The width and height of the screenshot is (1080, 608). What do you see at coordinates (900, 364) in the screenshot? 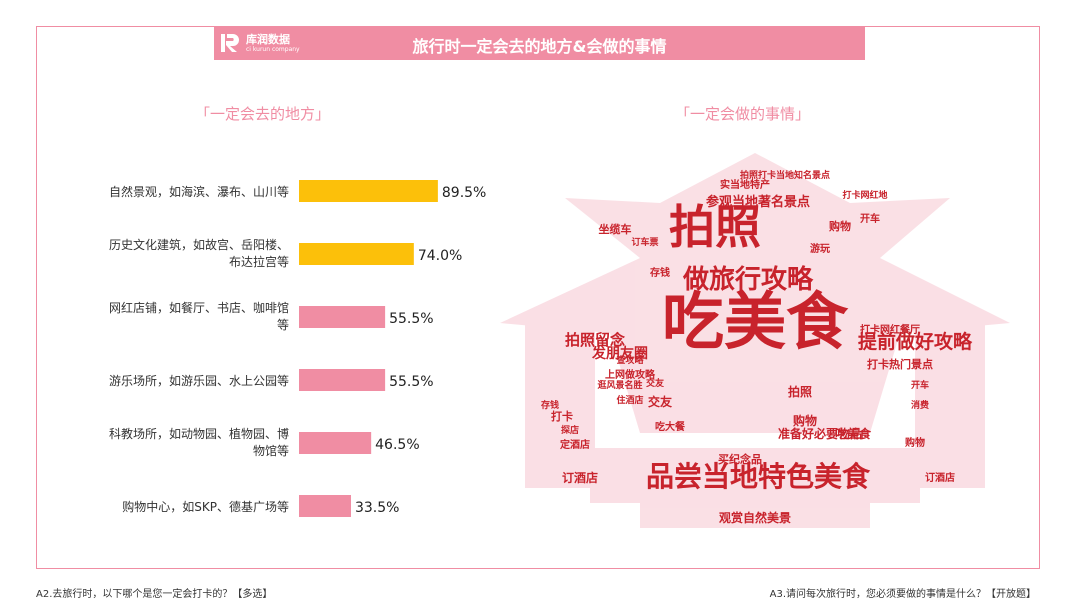
I see `word-cloud-term-10: 打卡热门景点` at bounding box center [900, 364].